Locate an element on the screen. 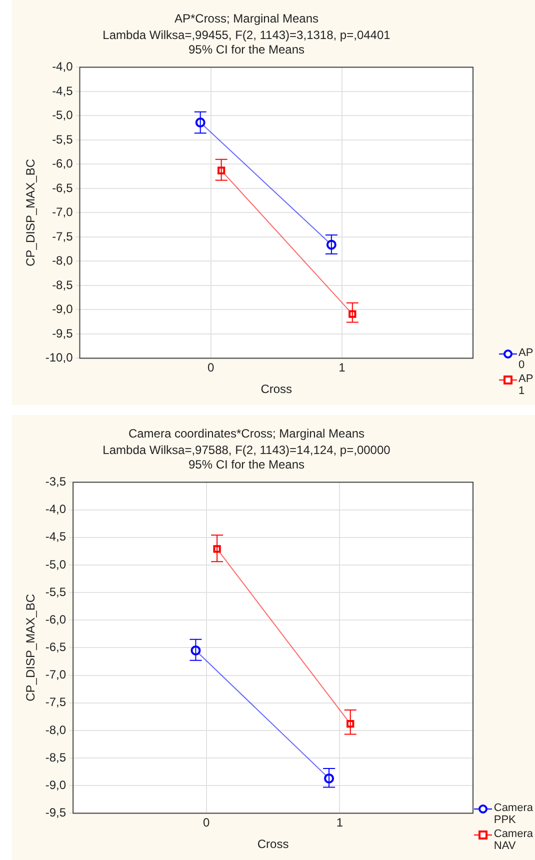 This screenshot has height=860, width=535. y-tick-label: -10,0 is located at coordinates (59, 357).